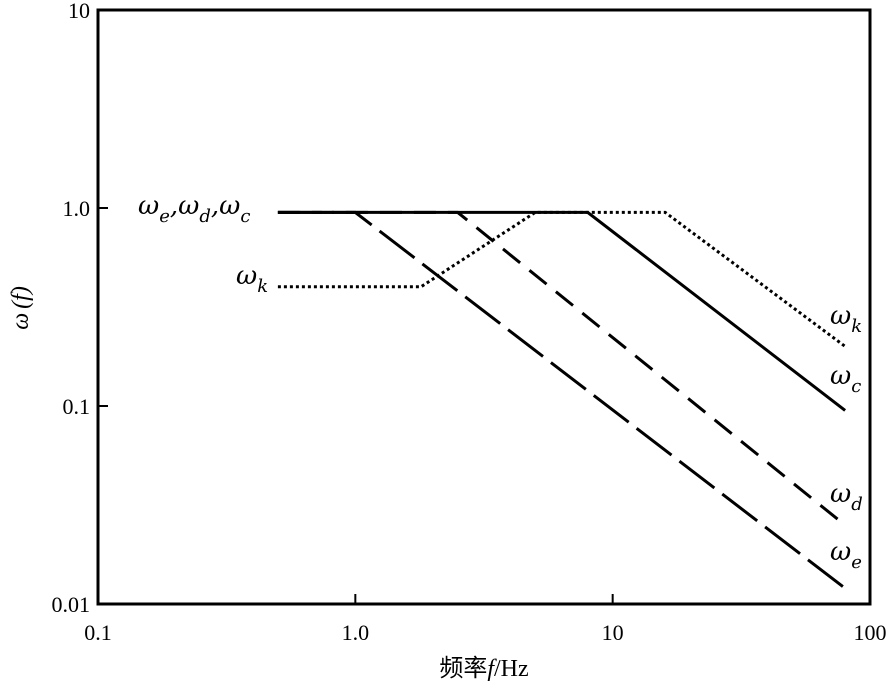 The width and height of the screenshot is (895, 683). I want to click on y-tick-label: 1.0, so click(77, 208).